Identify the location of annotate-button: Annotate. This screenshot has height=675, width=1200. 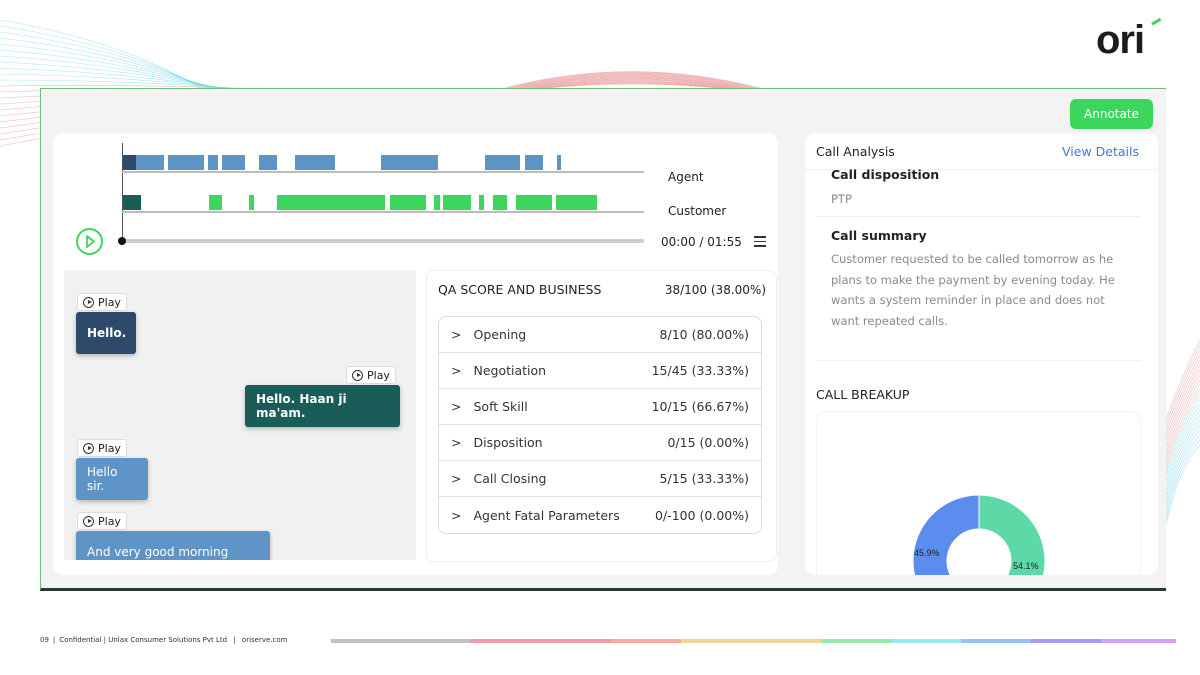
(1111, 114).